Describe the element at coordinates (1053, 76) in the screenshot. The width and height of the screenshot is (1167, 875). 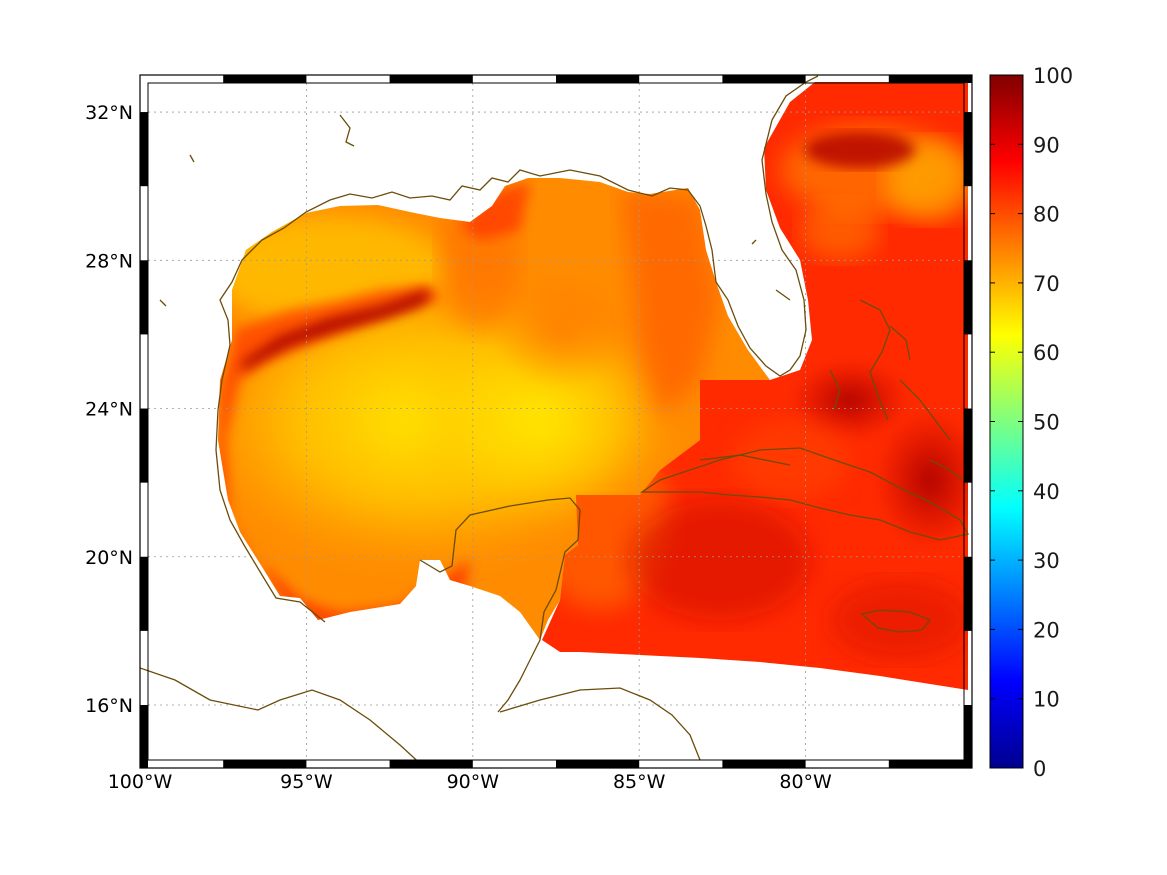
I see `colorbar-tick-label: 100` at that location.